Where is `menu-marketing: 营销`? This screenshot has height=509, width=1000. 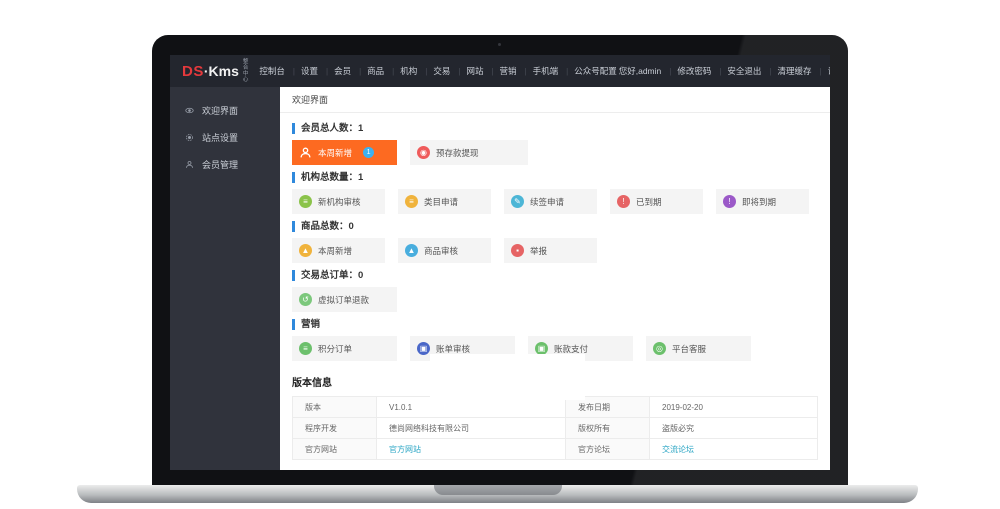 menu-marketing: 营销 is located at coordinates (500, 71).